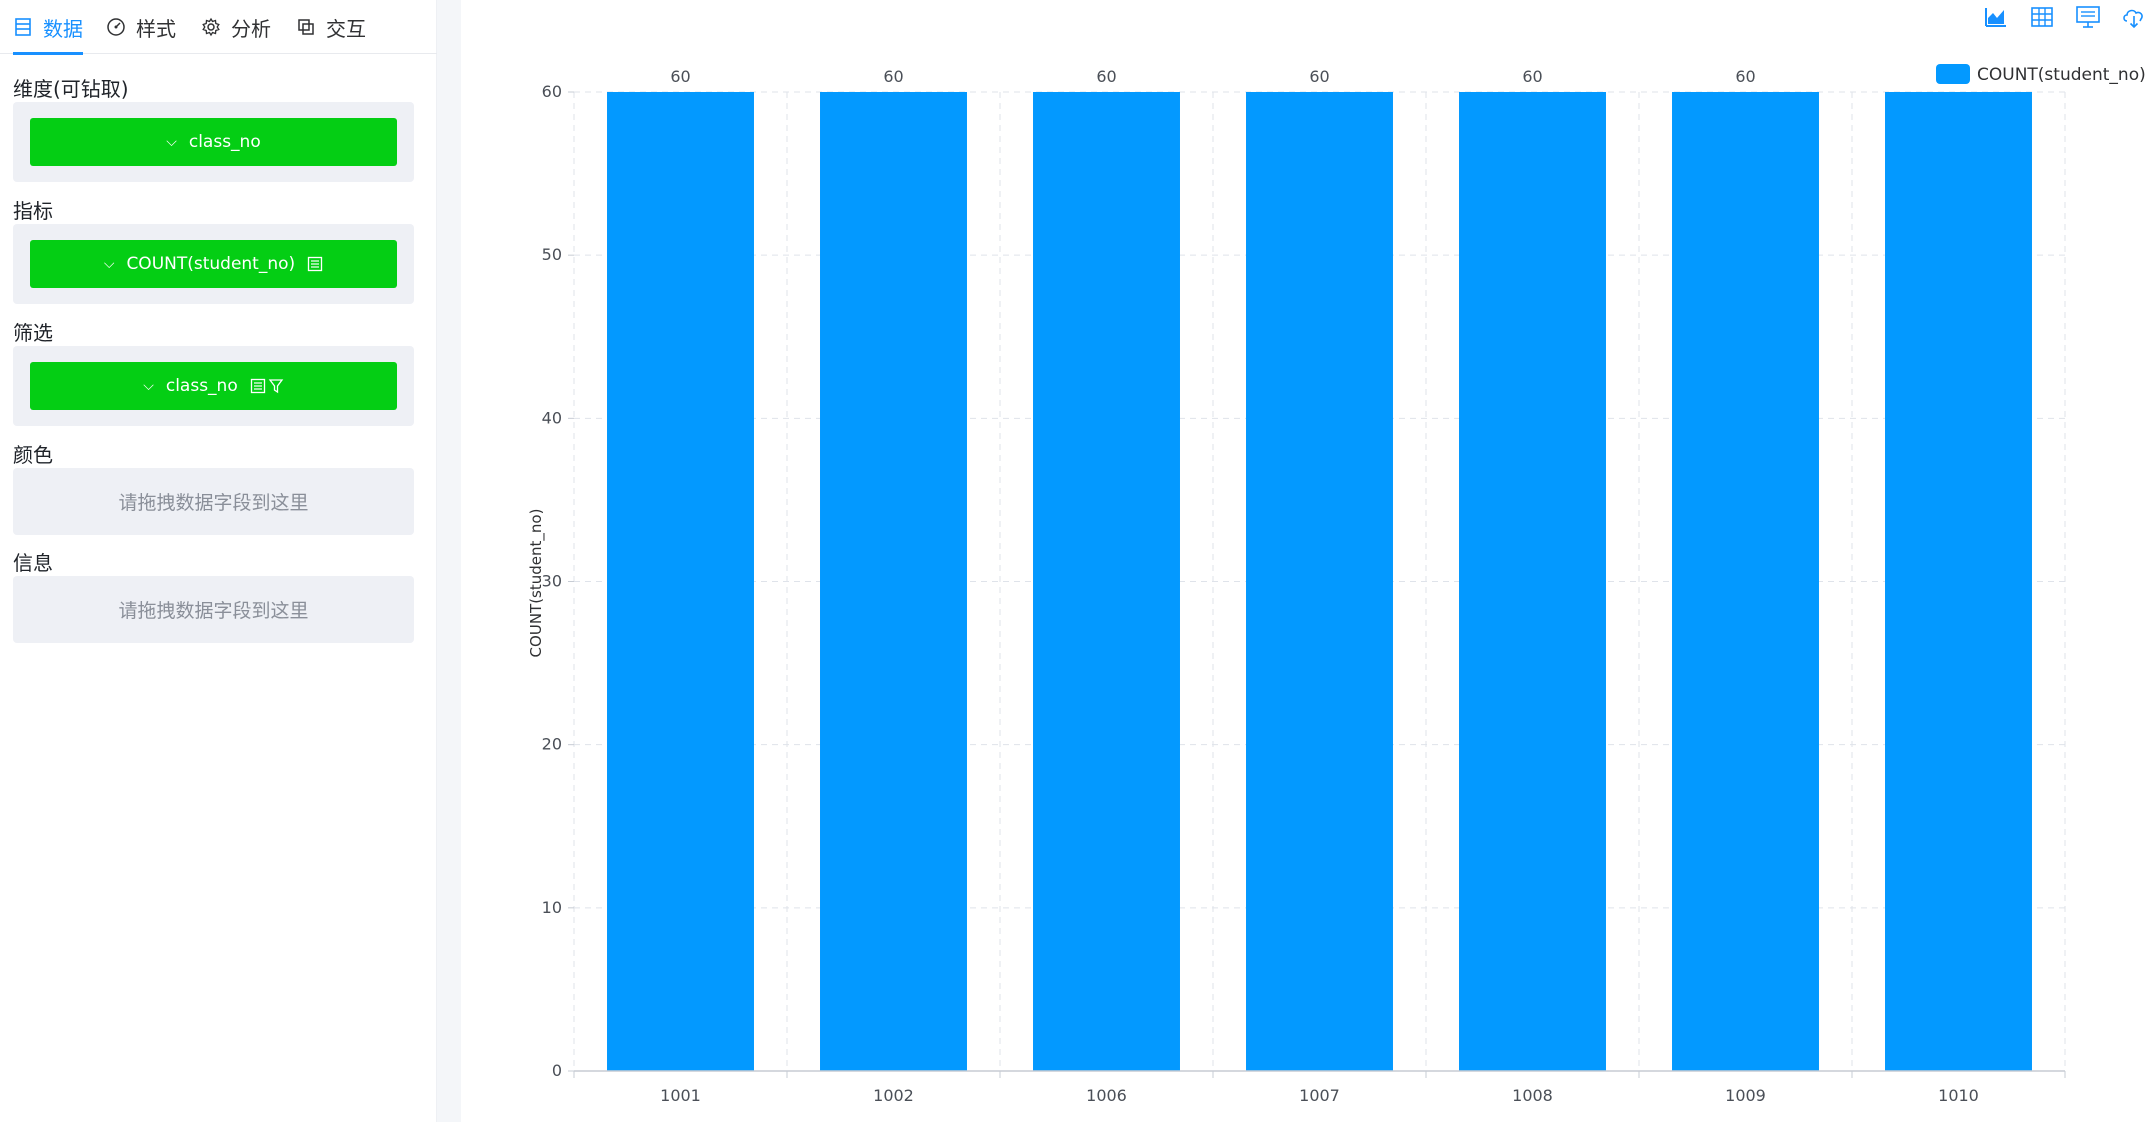  Describe the element at coordinates (306, 27) in the screenshot. I see `copy-icon` at that location.